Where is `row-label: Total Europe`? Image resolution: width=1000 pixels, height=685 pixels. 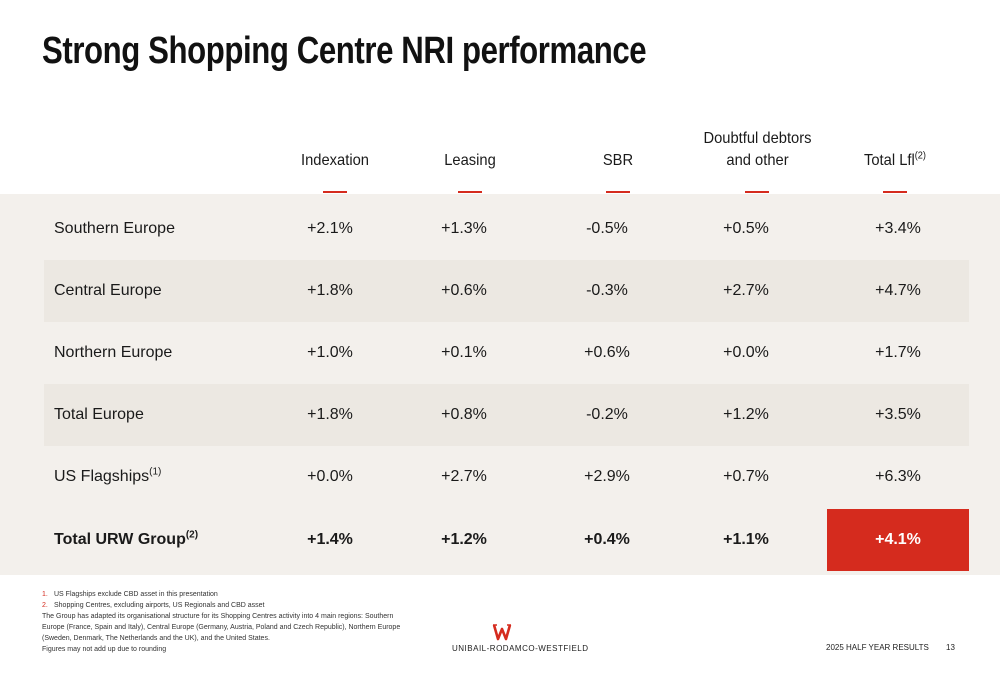
row-label: Total Europe is located at coordinates (99, 414).